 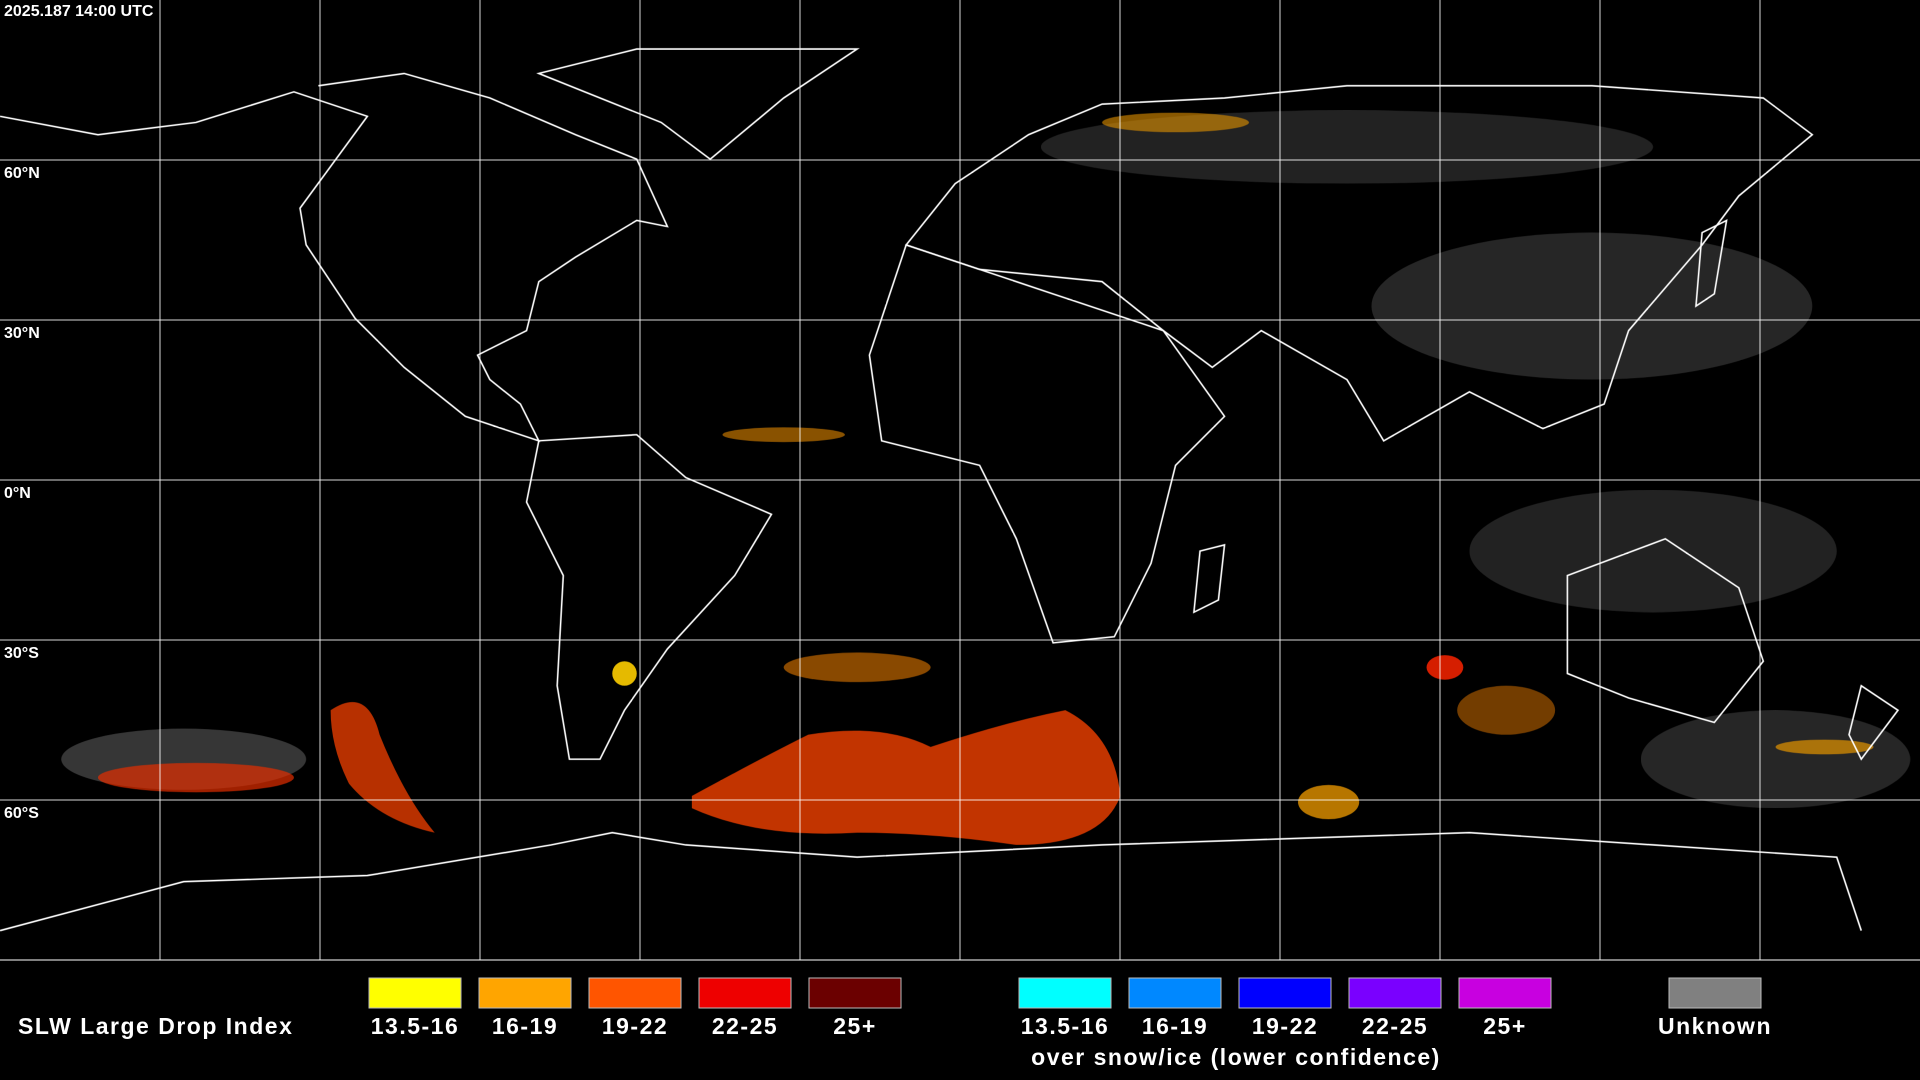 I want to click on legend-title: SLW Large Drop Index, so click(x=155, y=1026).